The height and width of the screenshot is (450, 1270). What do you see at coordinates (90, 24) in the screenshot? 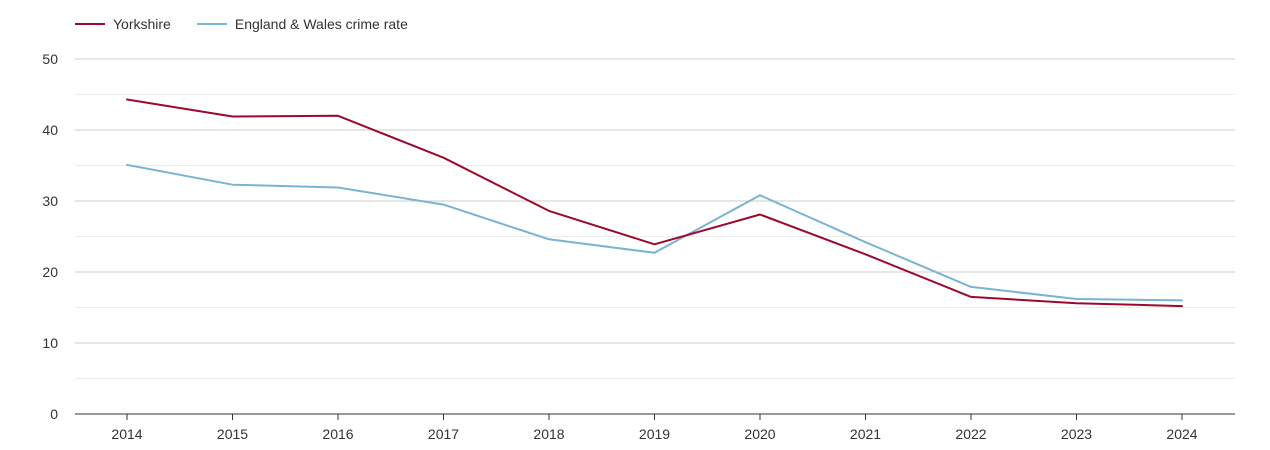
I see `legend-swatch-yorkshire` at bounding box center [90, 24].